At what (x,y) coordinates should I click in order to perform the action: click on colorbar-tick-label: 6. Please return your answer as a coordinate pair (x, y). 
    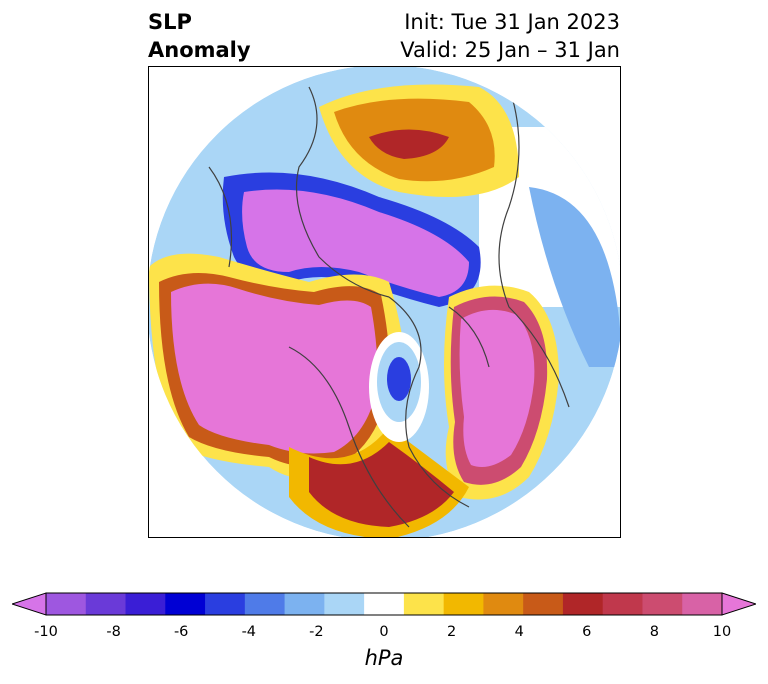
    Looking at the image, I should click on (587, 632).